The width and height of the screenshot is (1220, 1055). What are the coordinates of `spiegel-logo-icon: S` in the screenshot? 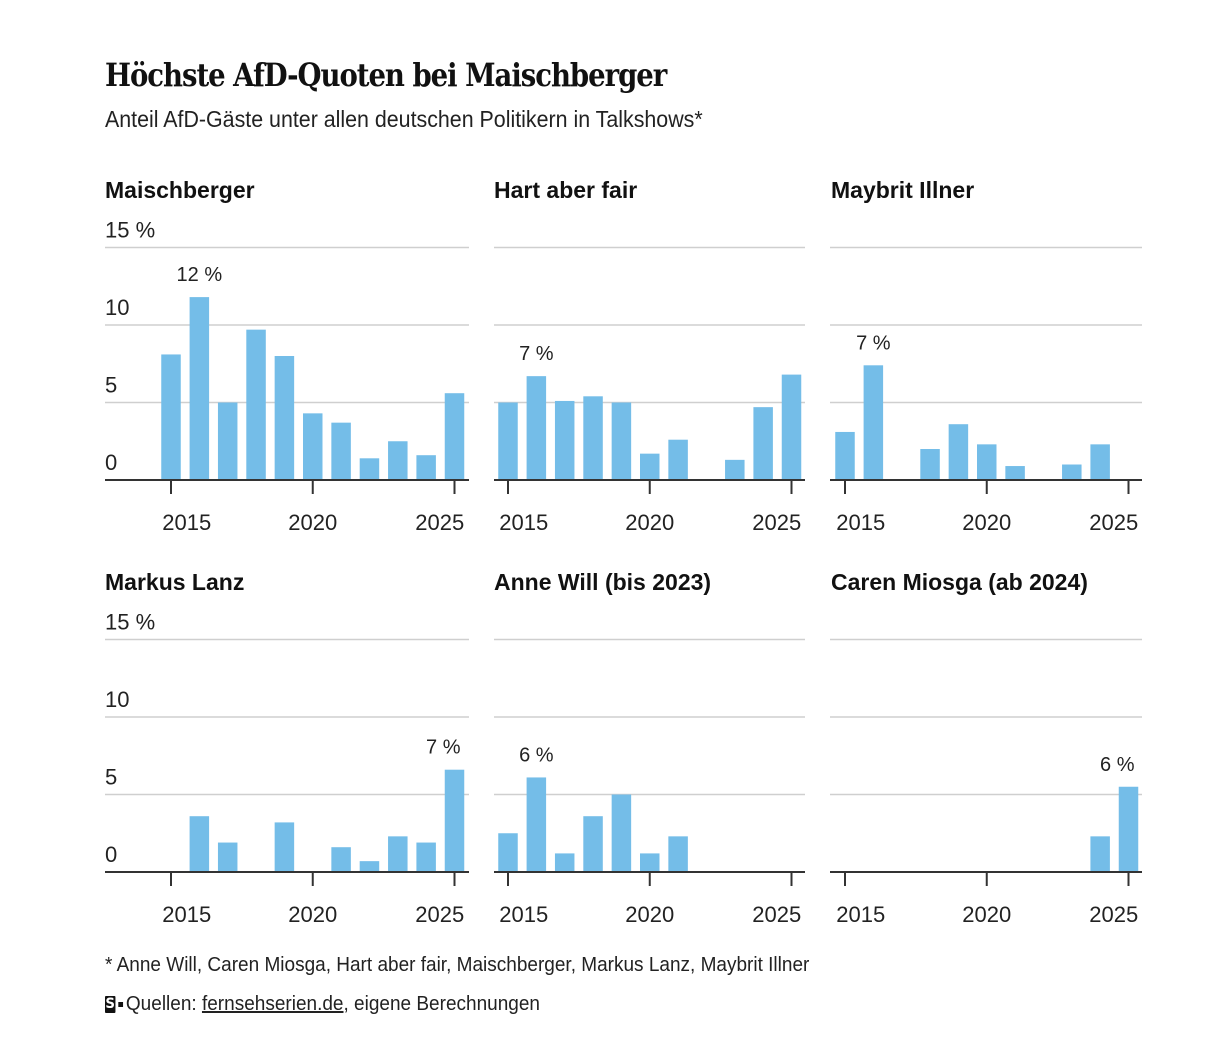 It's located at (110, 1004).